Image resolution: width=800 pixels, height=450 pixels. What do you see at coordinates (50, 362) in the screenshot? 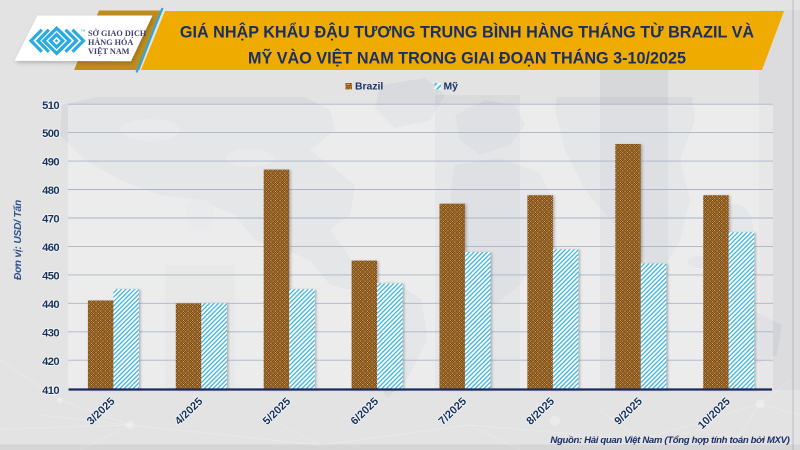
I see `svg-text: 420` at bounding box center [50, 362].